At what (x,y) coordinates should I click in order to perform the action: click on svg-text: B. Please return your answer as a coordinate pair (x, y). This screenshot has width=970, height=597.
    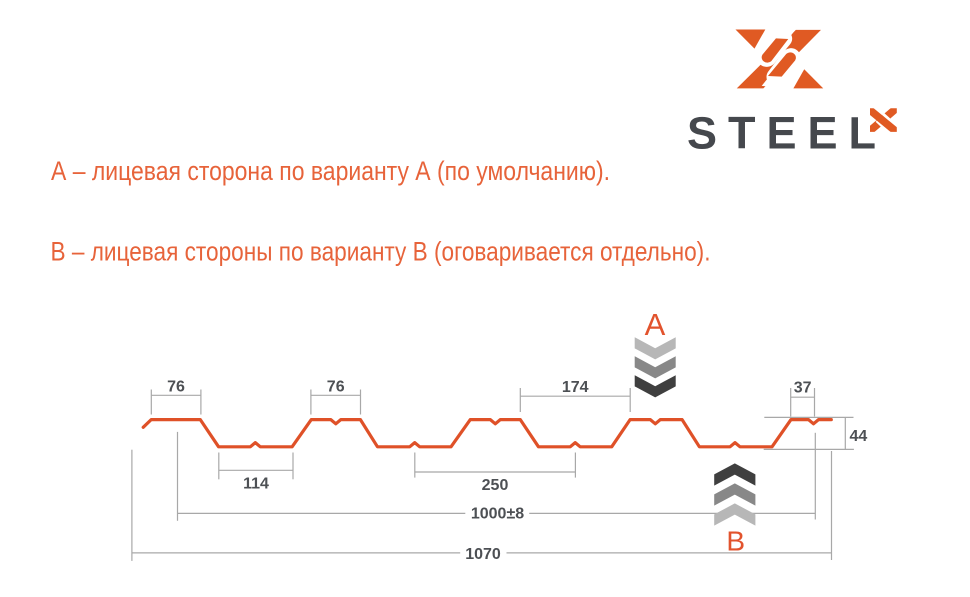
    Looking at the image, I should click on (735, 541).